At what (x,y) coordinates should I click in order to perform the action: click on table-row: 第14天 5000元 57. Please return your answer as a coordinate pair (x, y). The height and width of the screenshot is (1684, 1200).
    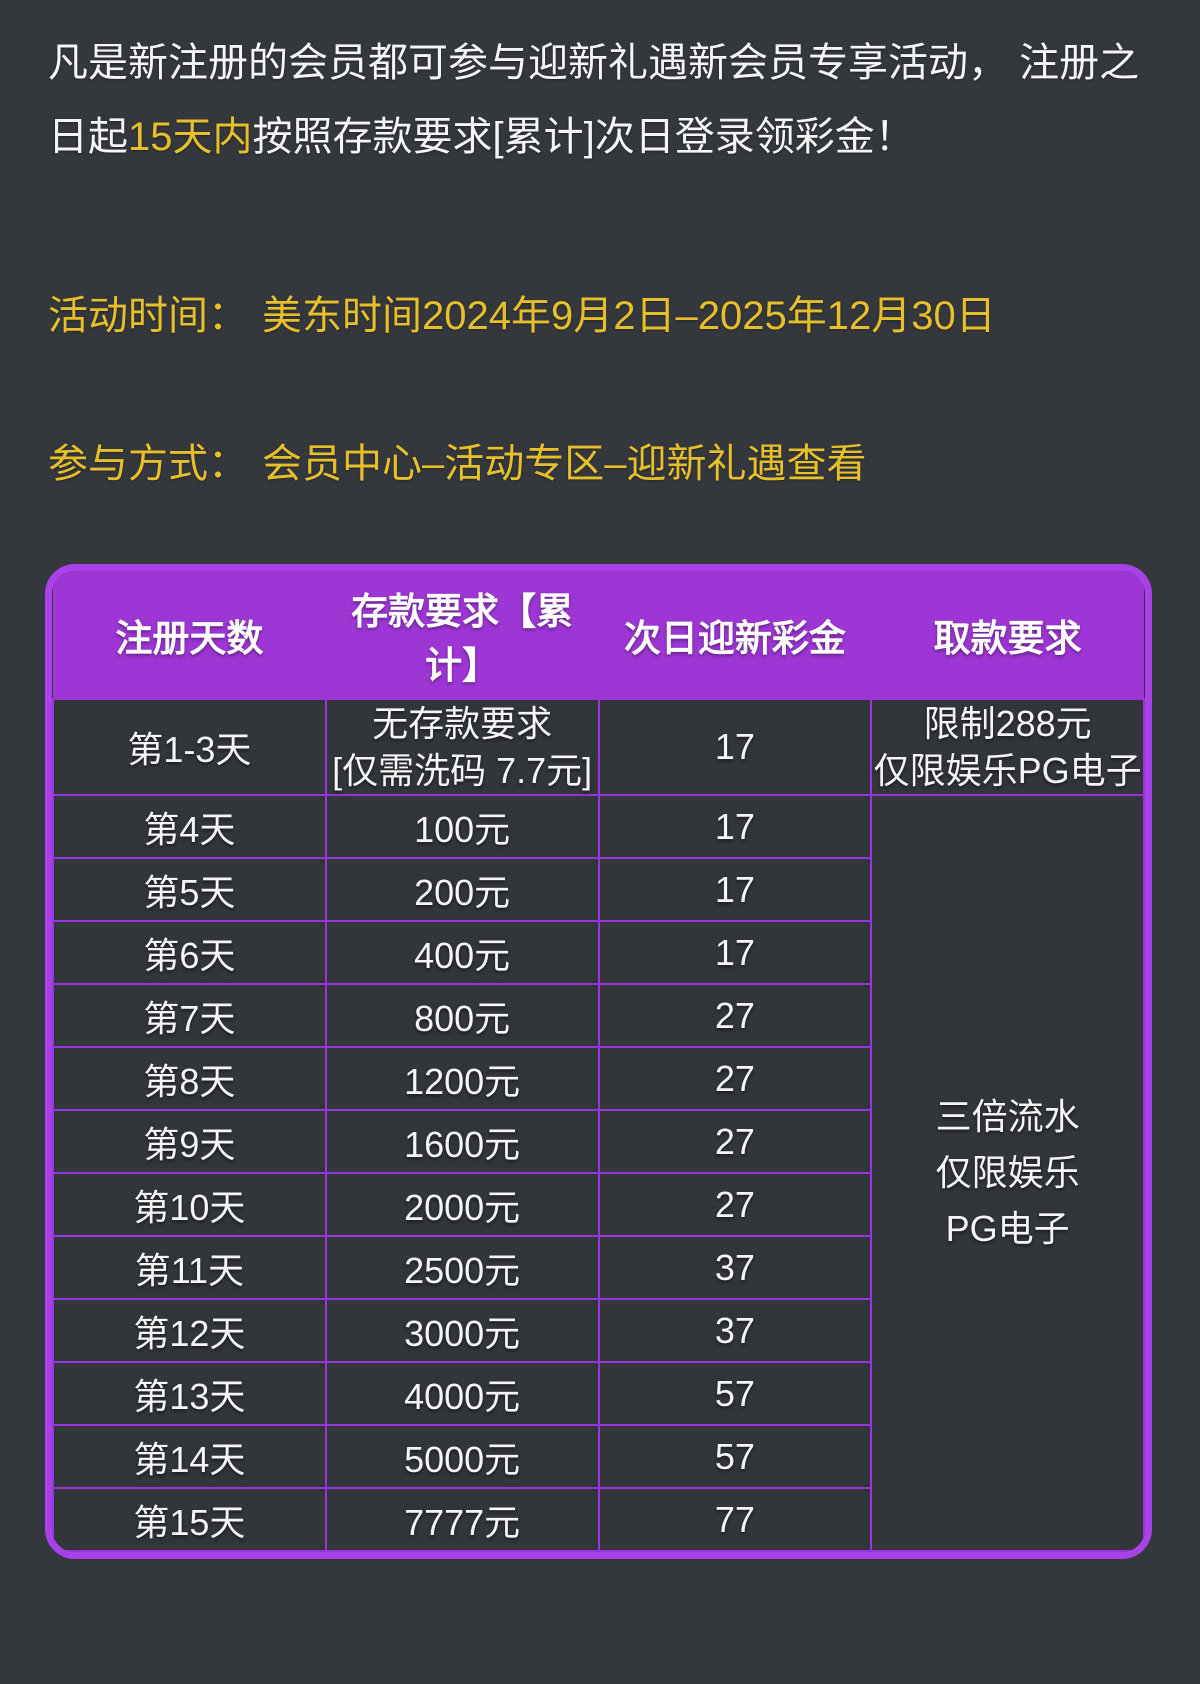
    Looking at the image, I should click on (598, 1456).